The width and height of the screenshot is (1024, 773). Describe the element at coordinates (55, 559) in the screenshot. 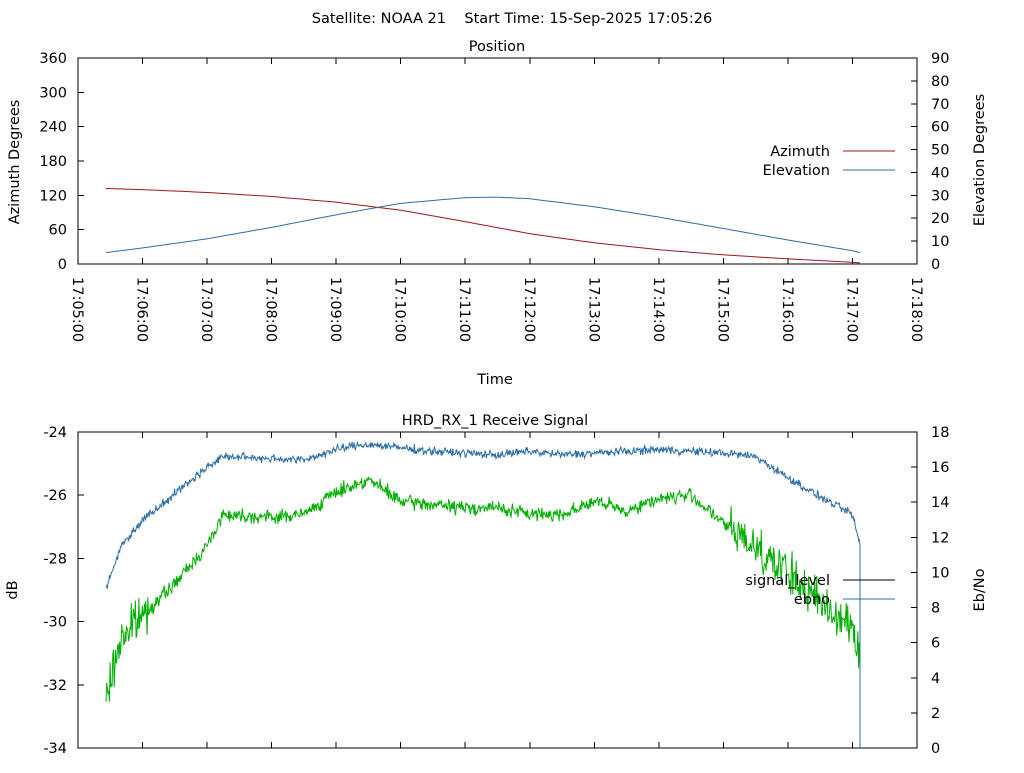

I see `signal-y-tick-label: -28` at that location.